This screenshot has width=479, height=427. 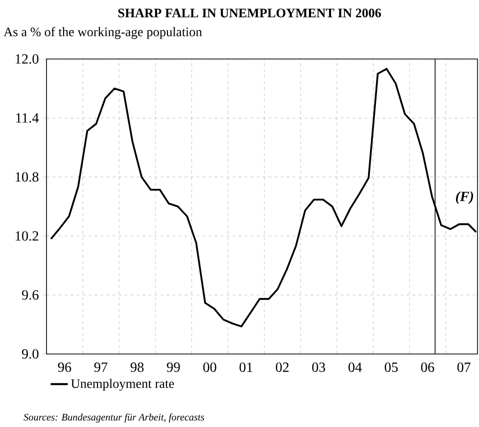 I want to click on x-tick-label: 97, so click(x=101, y=367).